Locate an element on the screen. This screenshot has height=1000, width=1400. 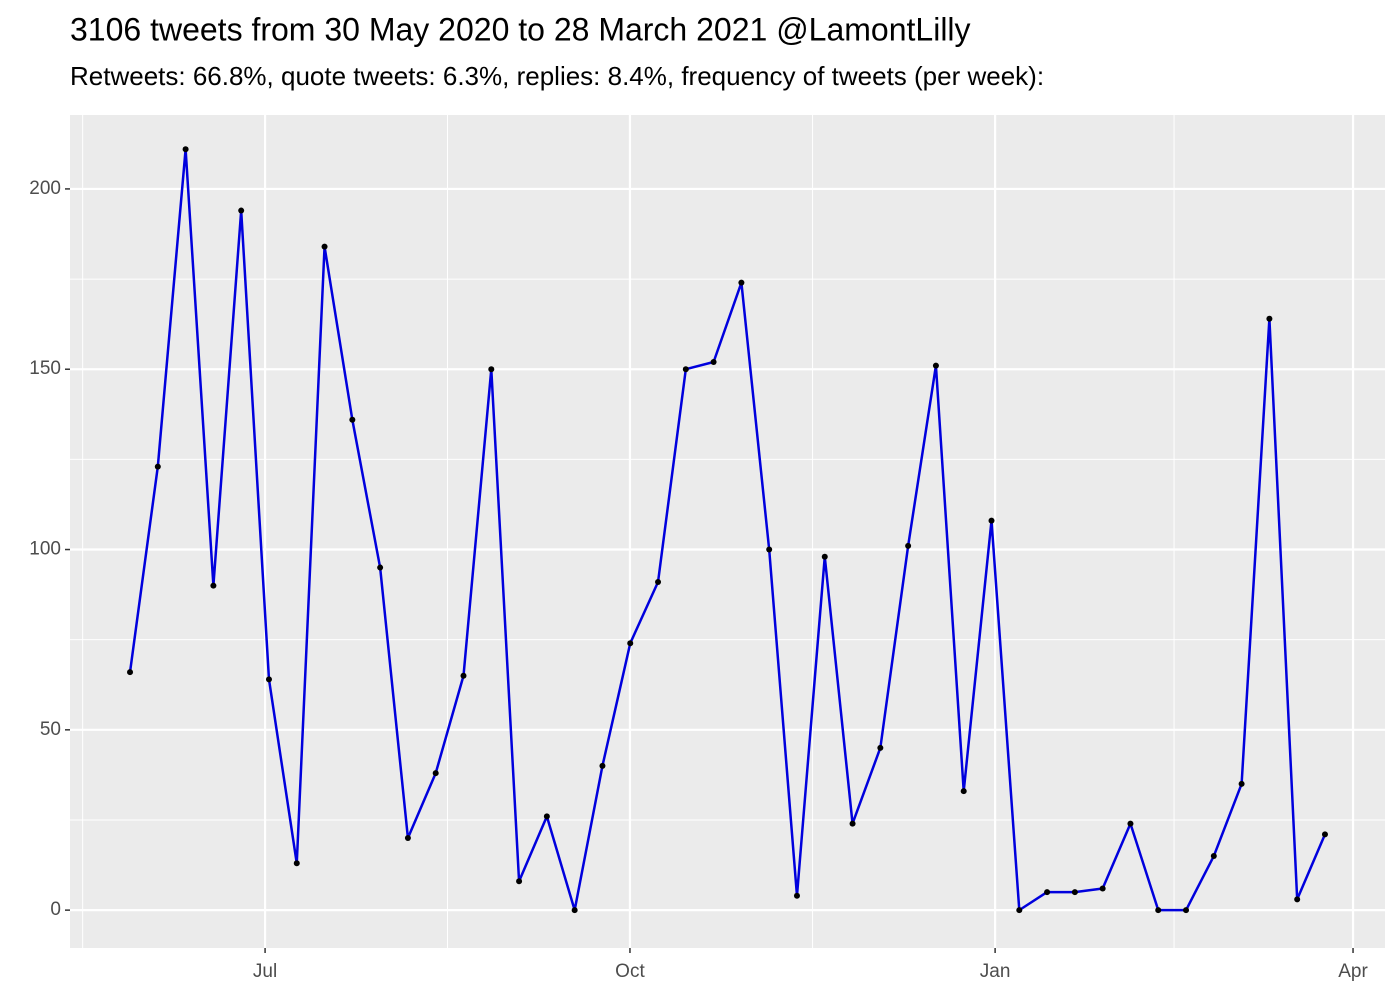
y-tick-label: 0 is located at coordinates (55, 909).